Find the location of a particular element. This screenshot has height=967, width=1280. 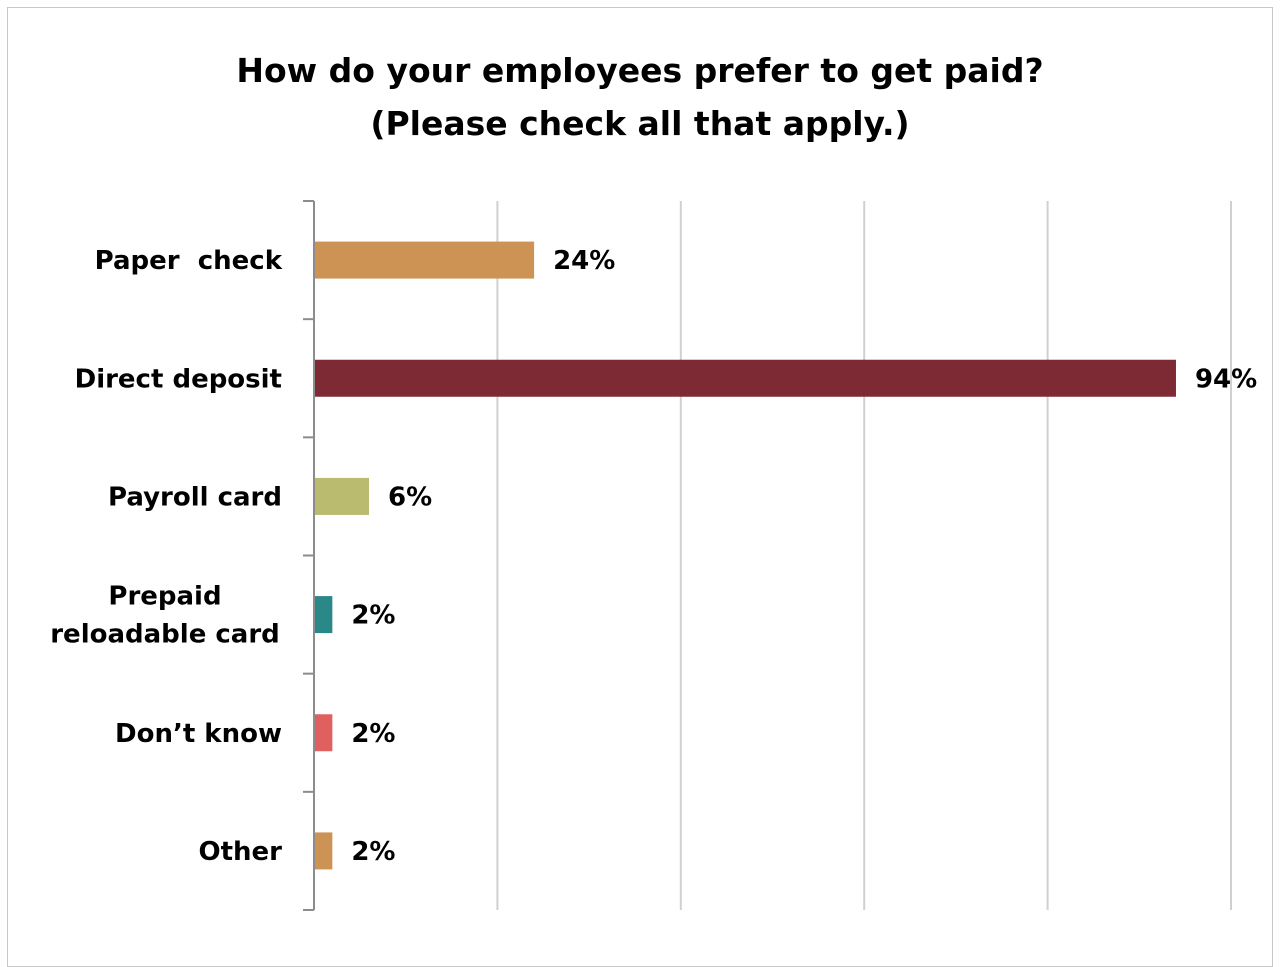

value-label-2: 6% is located at coordinates (410, 497).